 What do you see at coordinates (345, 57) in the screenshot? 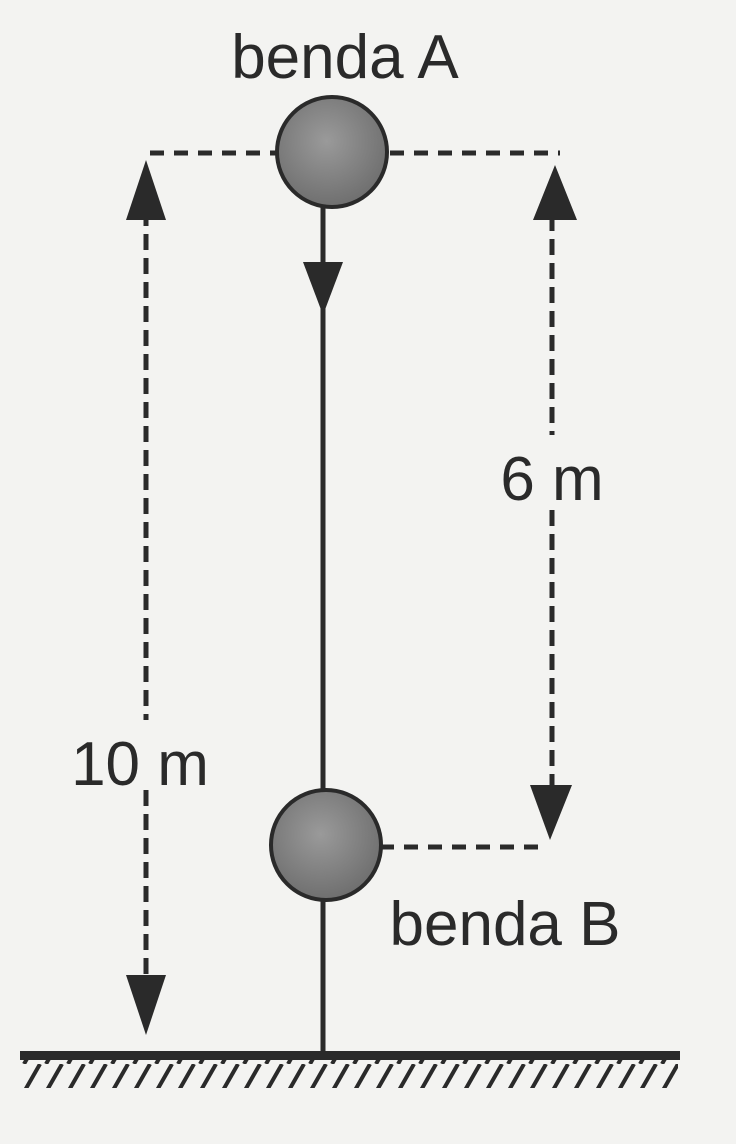
I see `label-benda-a: benda A` at bounding box center [345, 57].